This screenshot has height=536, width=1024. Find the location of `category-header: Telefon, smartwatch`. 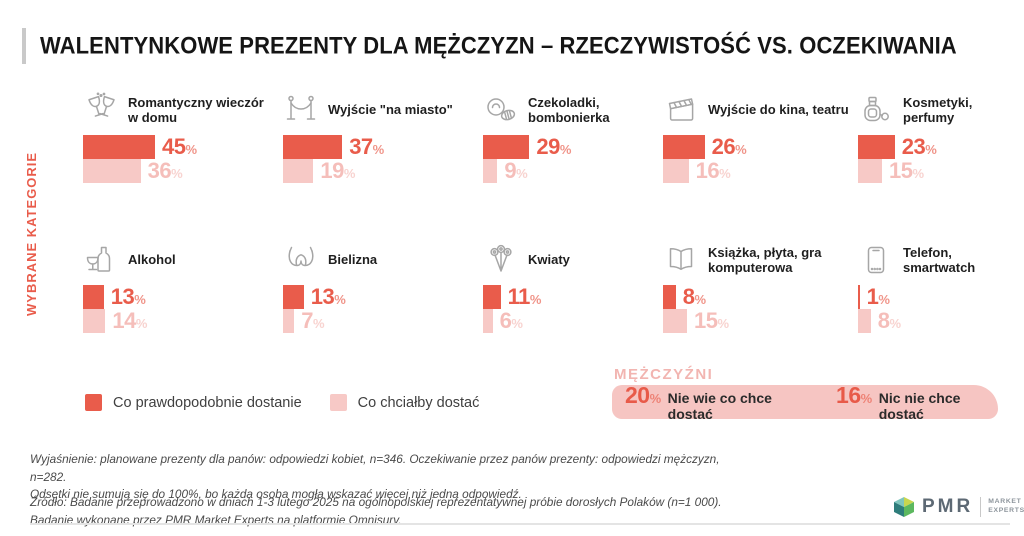

category-header: Telefon, smartwatch is located at coordinates (938, 260).